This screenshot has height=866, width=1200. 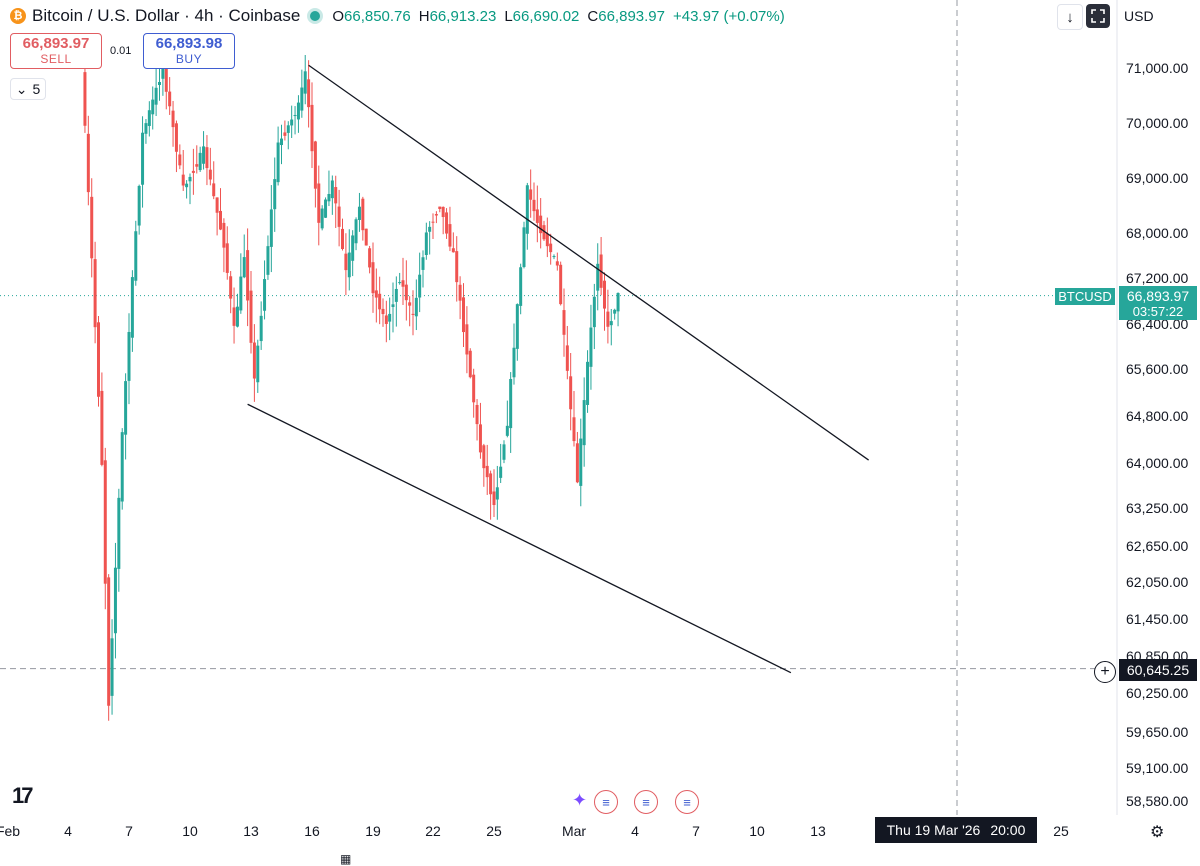 What do you see at coordinates (519, 538) in the screenshot?
I see `trend-line-lower` at bounding box center [519, 538].